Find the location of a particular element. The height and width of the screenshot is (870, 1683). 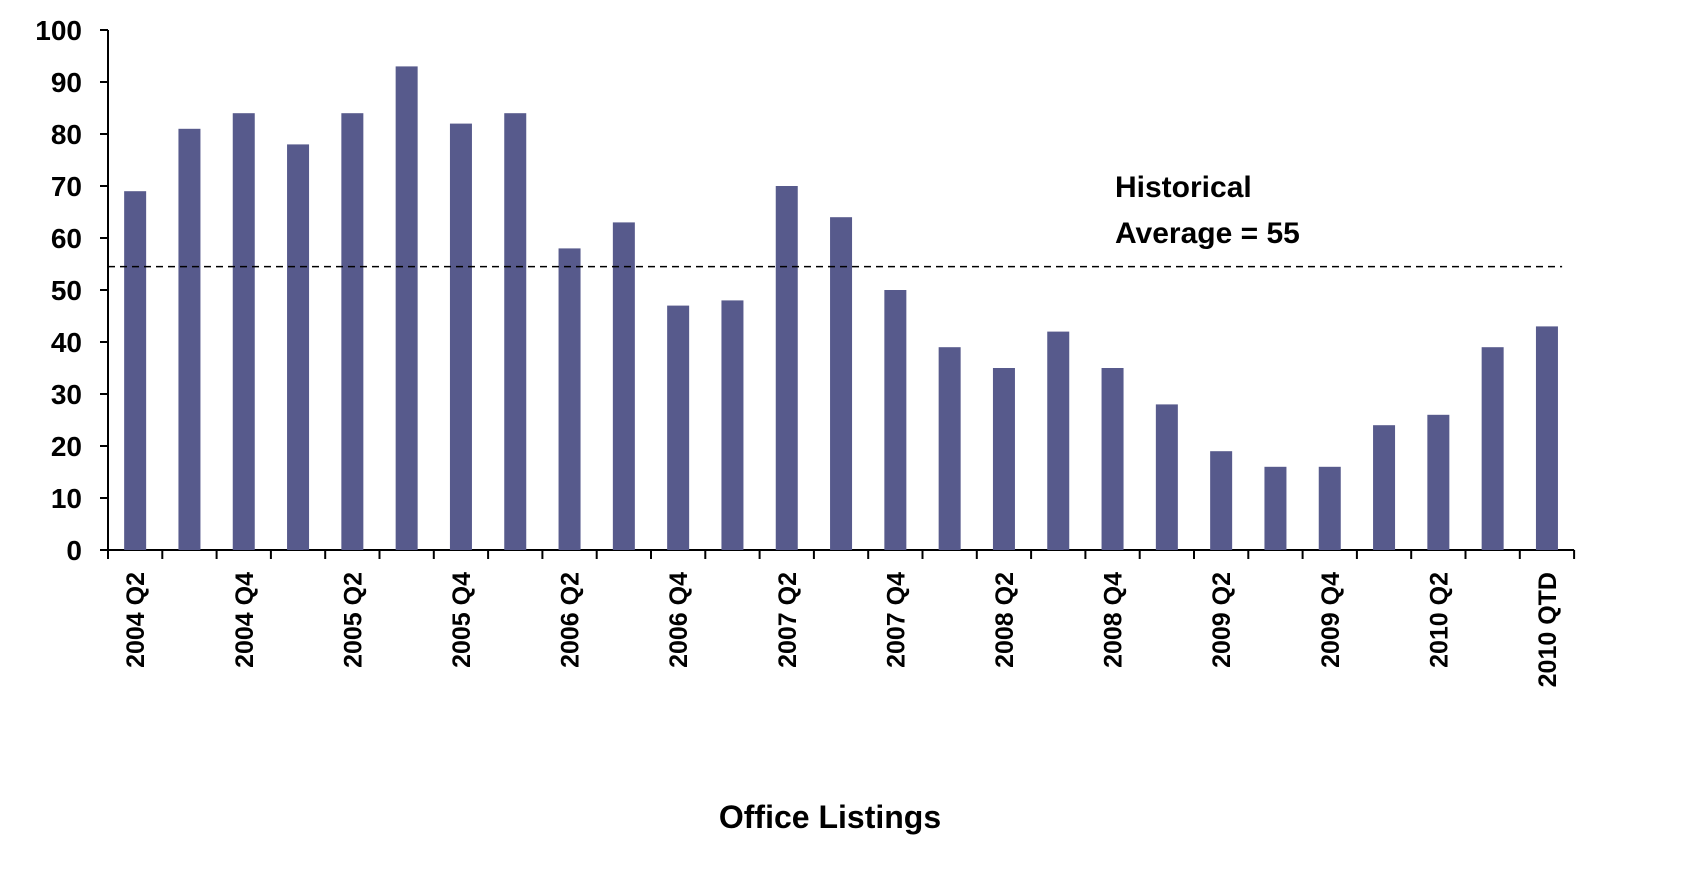

x-axis-title: Office Listings is located at coordinates (830, 817).